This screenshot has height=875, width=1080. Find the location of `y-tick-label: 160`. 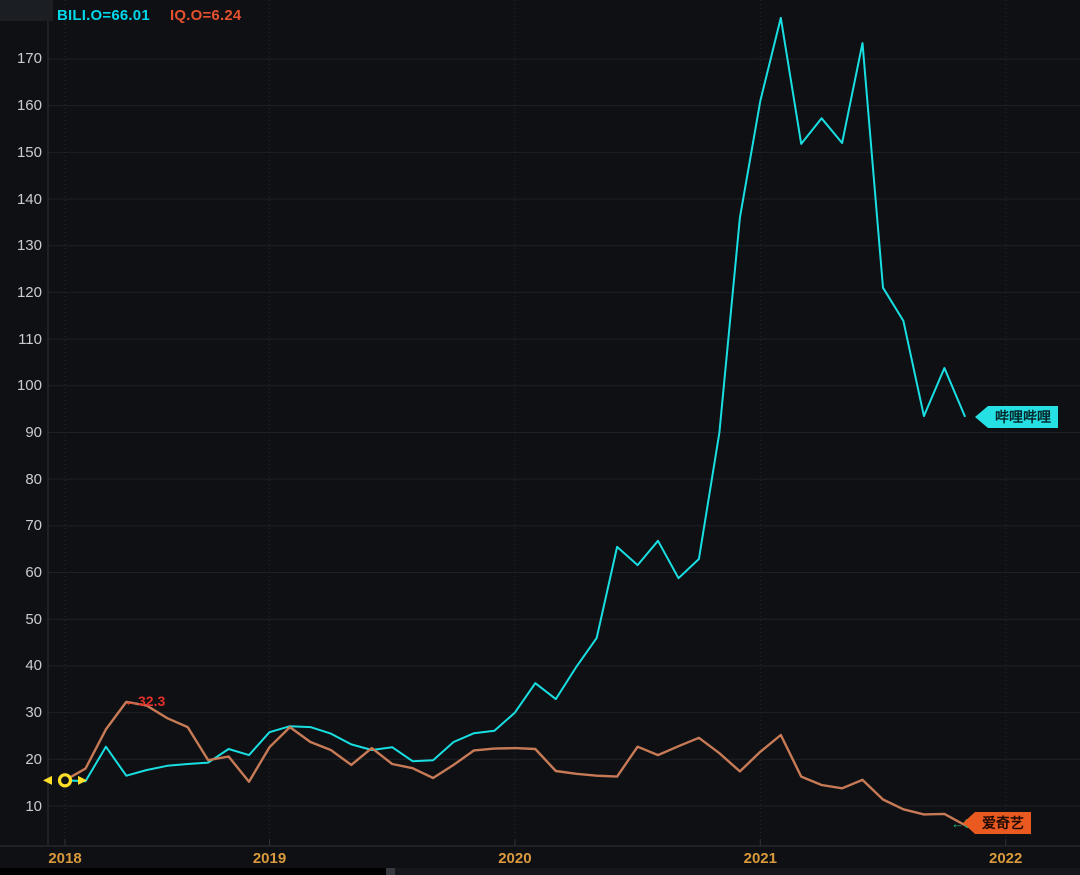

y-tick-label: 160 is located at coordinates (29, 106).